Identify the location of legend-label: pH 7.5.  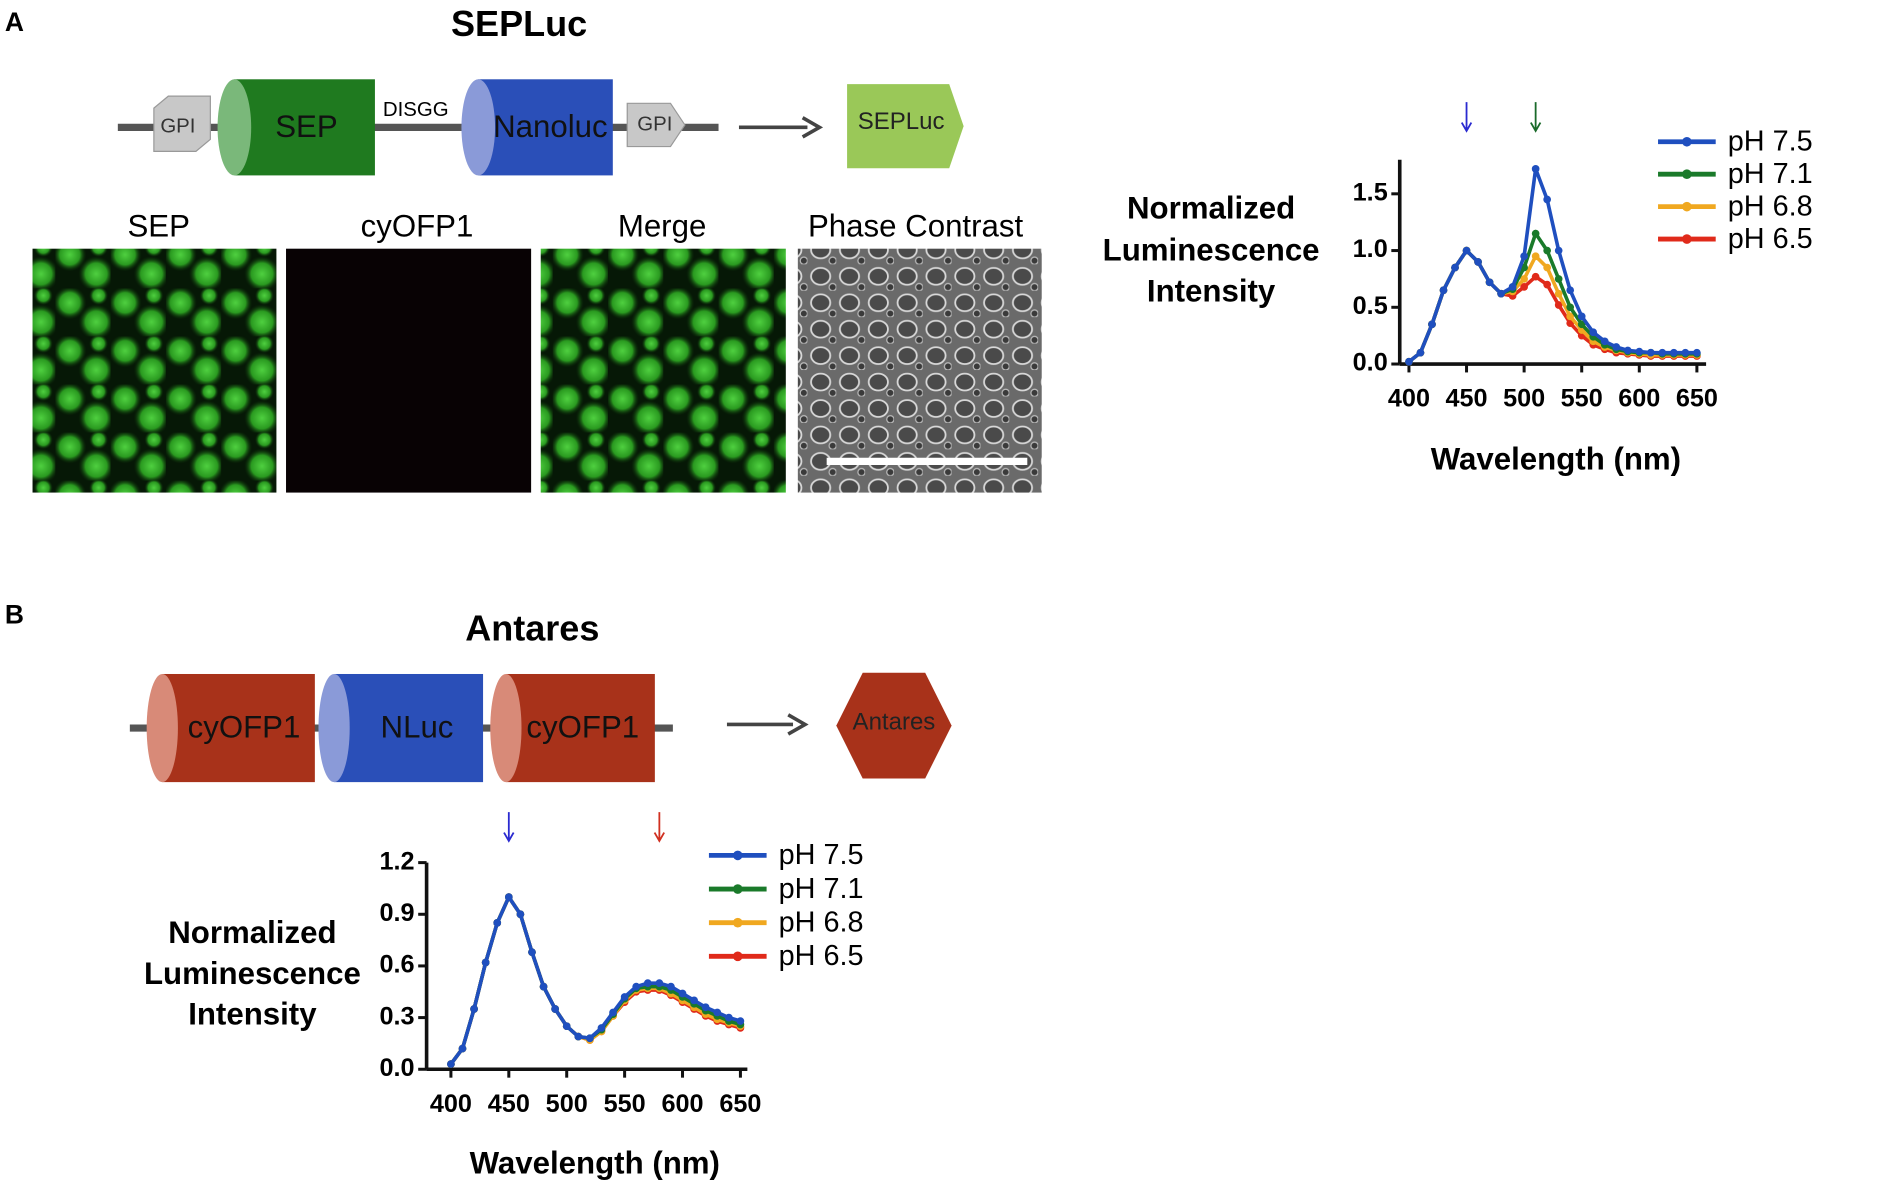
(1770, 142).